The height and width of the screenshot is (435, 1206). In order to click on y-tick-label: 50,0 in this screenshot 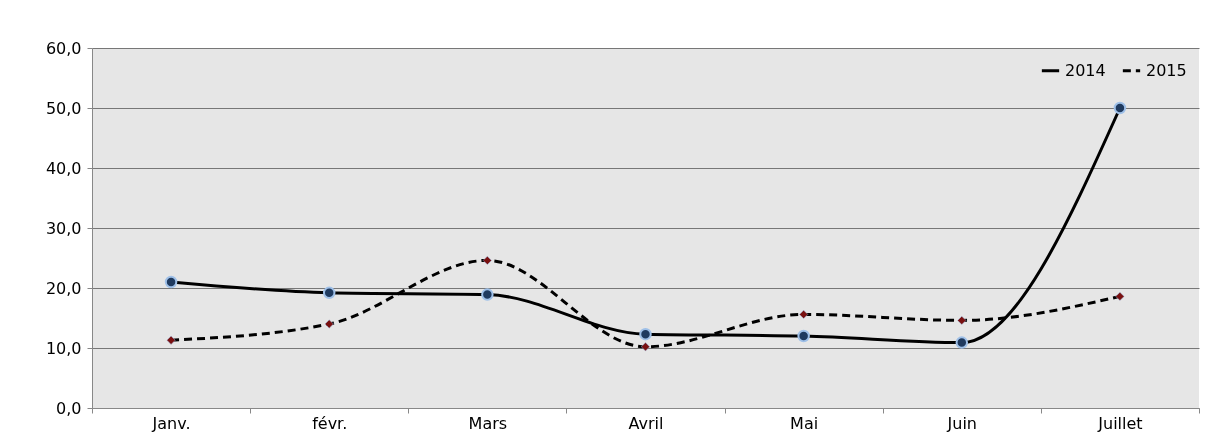, I will do `click(63, 108)`.